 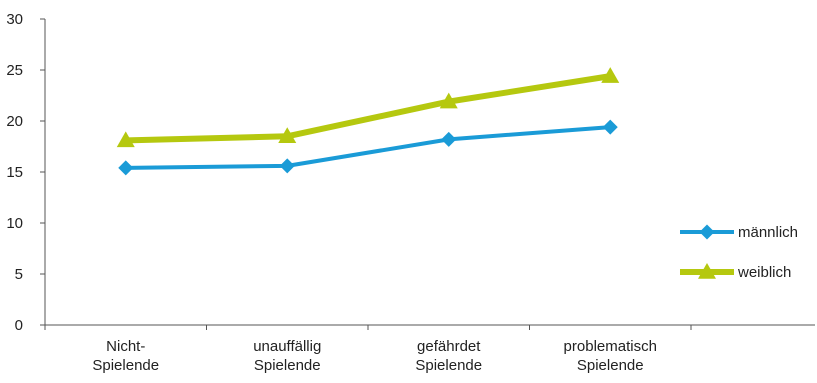 I want to click on x-tick-label-line: unauffällig, so click(x=287, y=346).